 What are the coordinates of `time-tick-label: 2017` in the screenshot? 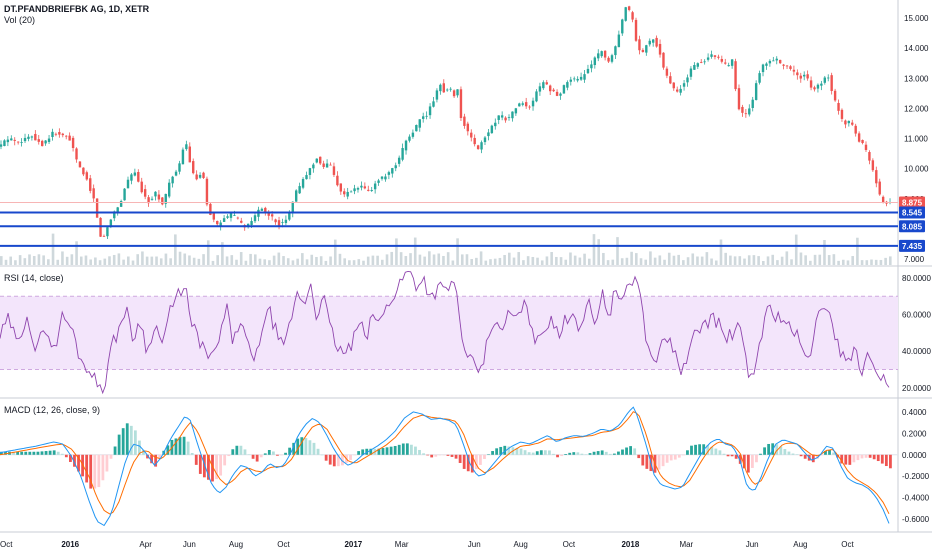 It's located at (353, 544).